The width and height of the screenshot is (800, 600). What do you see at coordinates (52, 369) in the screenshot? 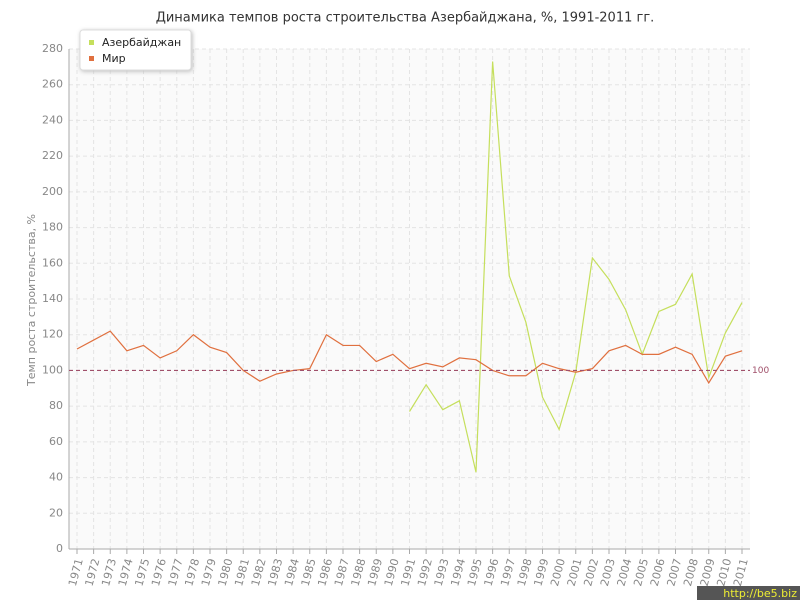
I see `y-tick-label: 100` at bounding box center [52, 369].